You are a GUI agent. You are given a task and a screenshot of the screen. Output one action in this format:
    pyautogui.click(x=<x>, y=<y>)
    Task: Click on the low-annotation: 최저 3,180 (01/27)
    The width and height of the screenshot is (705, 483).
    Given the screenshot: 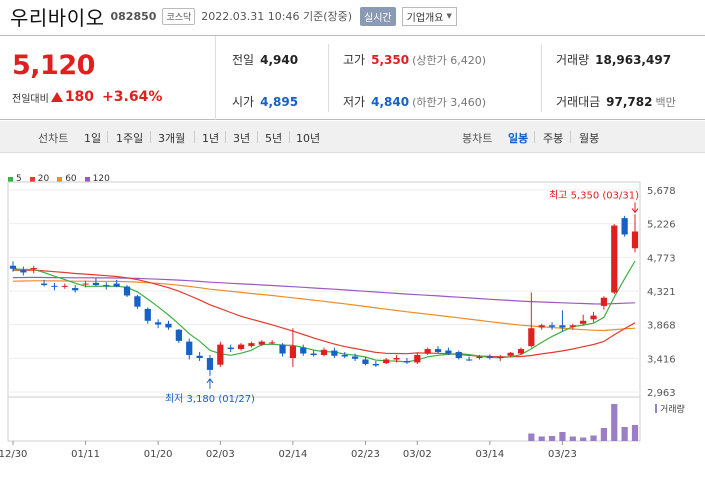 What is the action you would take?
    pyautogui.click(x=210, y=399)
    